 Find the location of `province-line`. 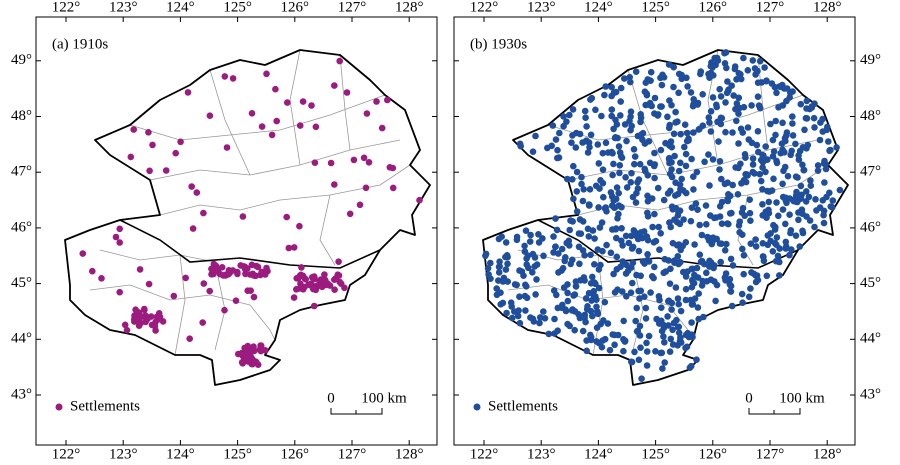

province-line is located at coordinates (668, 244).